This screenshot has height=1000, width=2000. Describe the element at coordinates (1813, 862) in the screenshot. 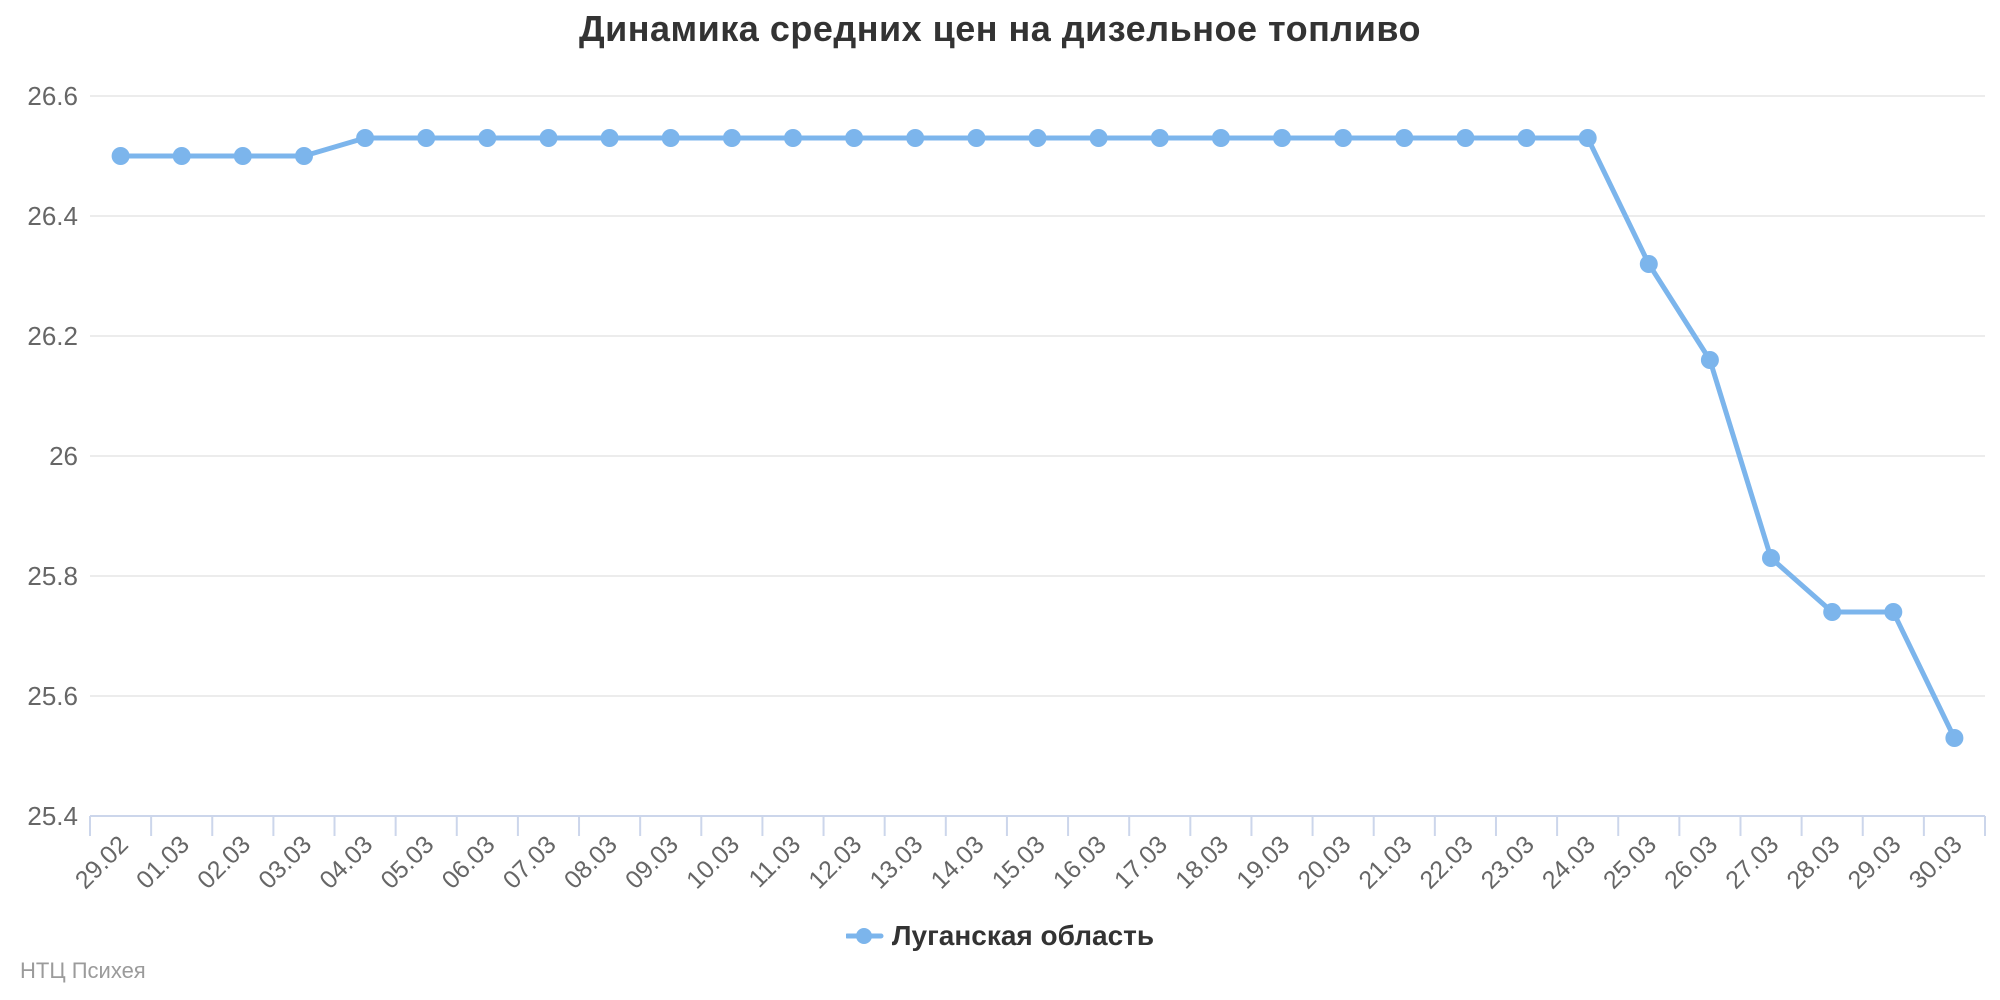

I see `x-axis-label: 28.03` at that location.